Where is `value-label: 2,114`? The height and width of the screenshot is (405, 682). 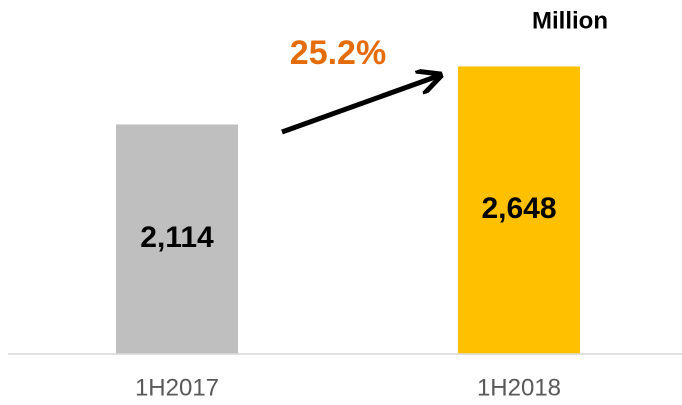 value-label: 2,114 is located at coordinates (177, 237).